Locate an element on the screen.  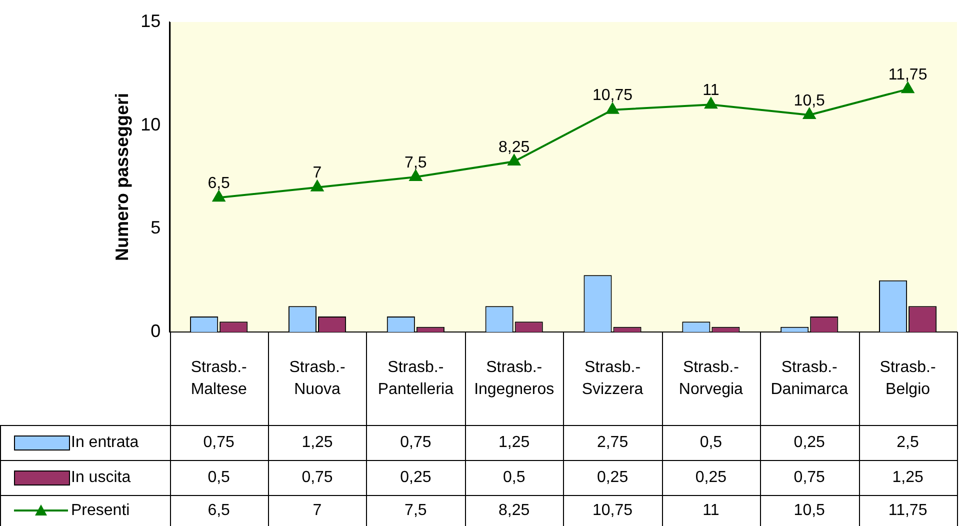
y-tick-label: 10 is located at coordinates (150, 124).